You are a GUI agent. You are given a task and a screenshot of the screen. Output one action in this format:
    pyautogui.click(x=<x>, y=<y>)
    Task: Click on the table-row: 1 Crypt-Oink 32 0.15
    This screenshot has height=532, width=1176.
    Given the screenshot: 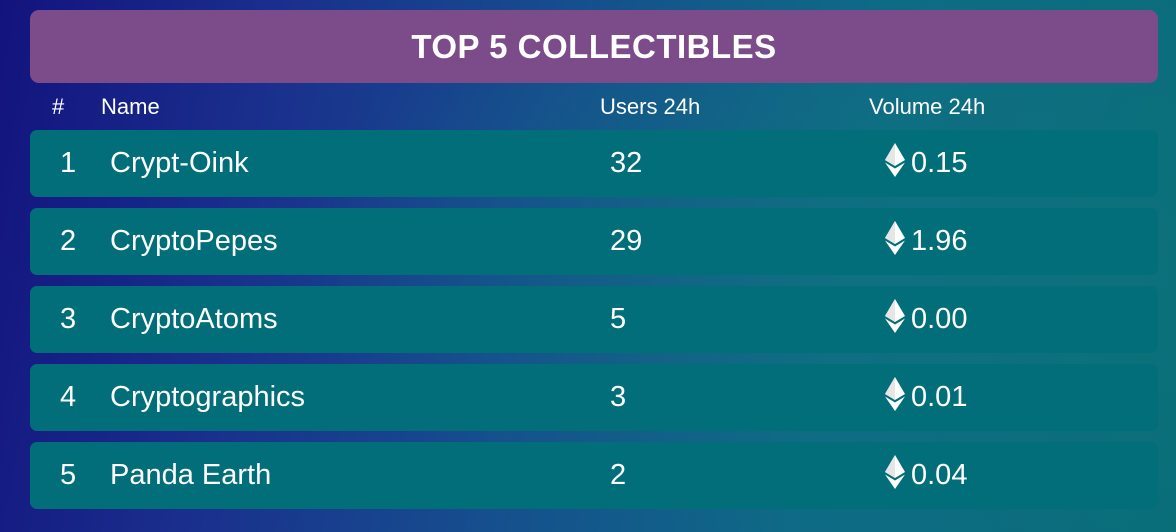 What is the action you would take?
    pyautogui.click(x=594, y=163)
    